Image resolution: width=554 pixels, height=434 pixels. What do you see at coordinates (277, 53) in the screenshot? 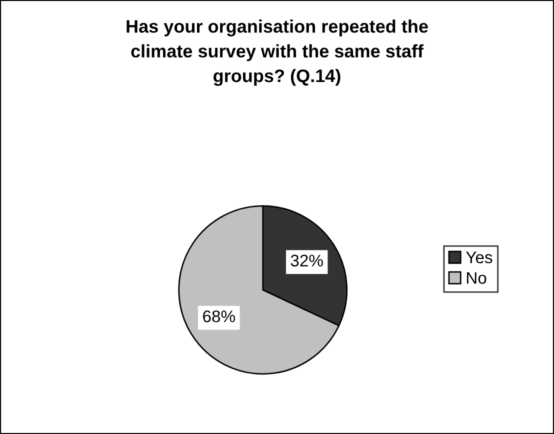
I see `chart-title: Has your organisation repeated the climate survey with the same staff groups? (Q.14)` at bounding box center [277, 53].